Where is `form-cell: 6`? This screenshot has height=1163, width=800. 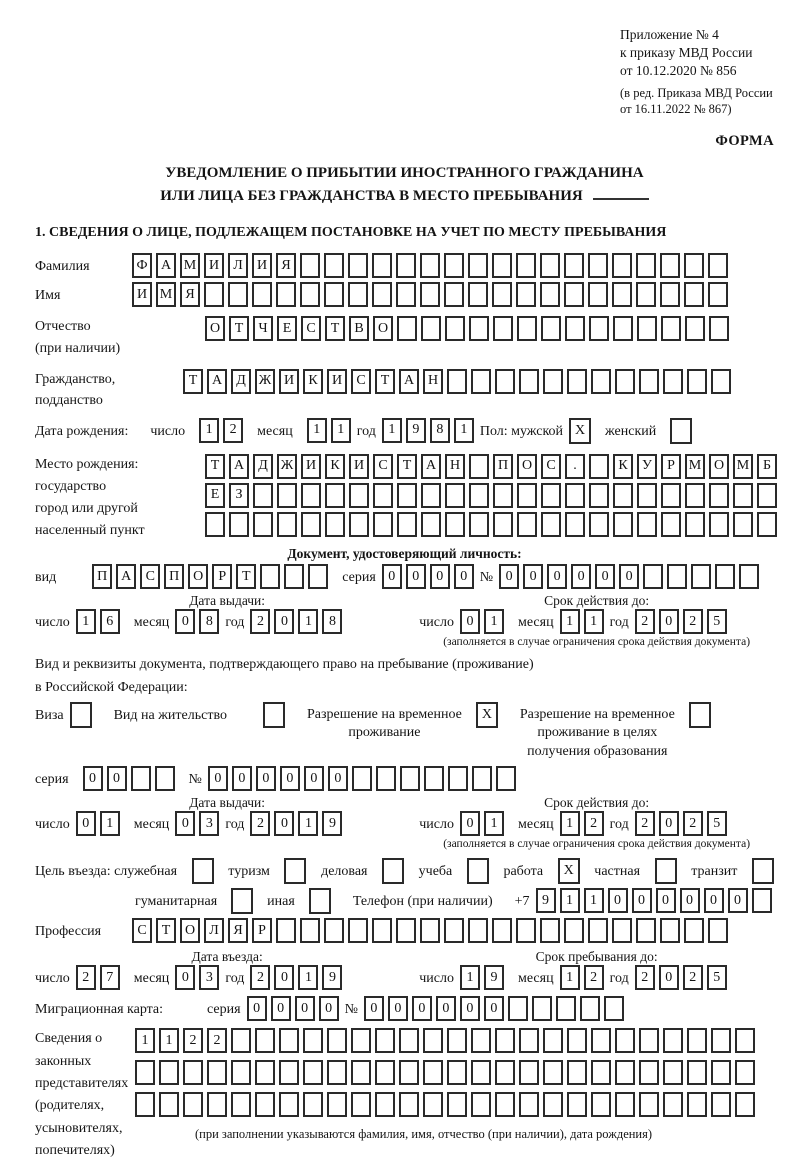
form-cell: 6 is located at coordinates (109, 622).